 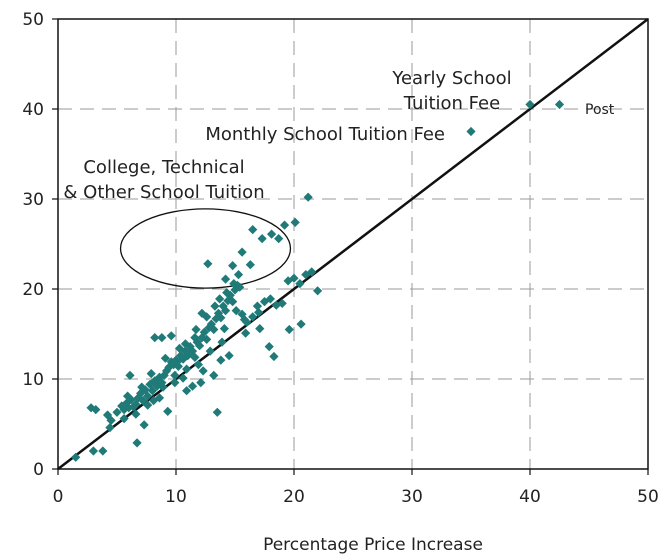 What do you see at coordinates (373, 545) in the screenshot?
I see `x-axis-title: Percentage Price Increase` at bounding box center [373, 545].